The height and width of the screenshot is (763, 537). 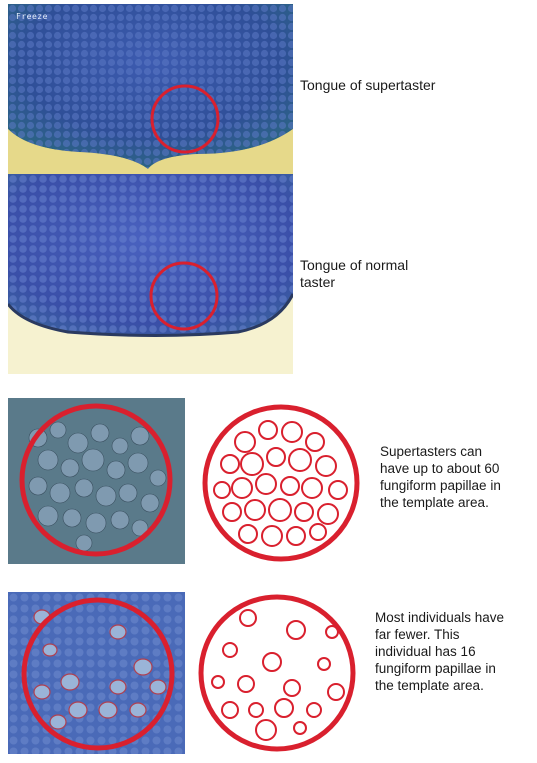 I want to click on normal-taster-tongue-photo, so click(x=150, y=274).